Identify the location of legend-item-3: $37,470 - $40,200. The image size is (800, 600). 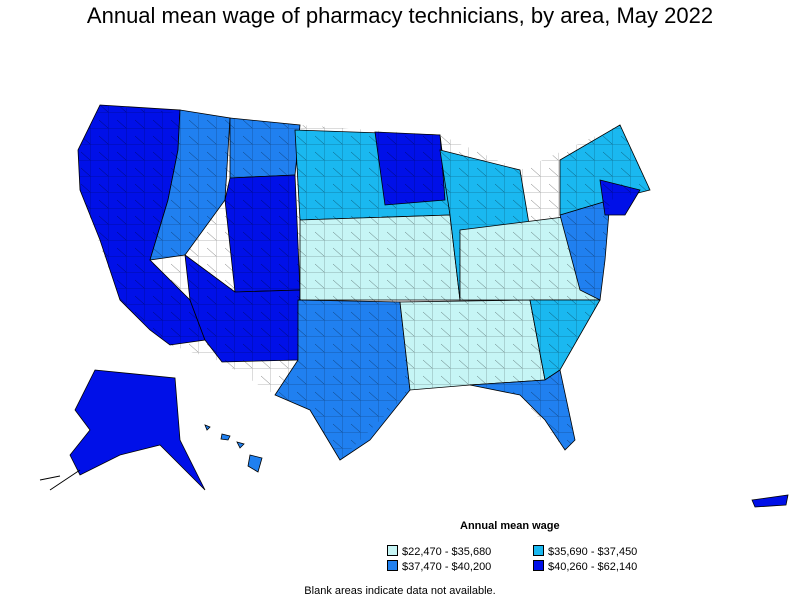
(439, 567).